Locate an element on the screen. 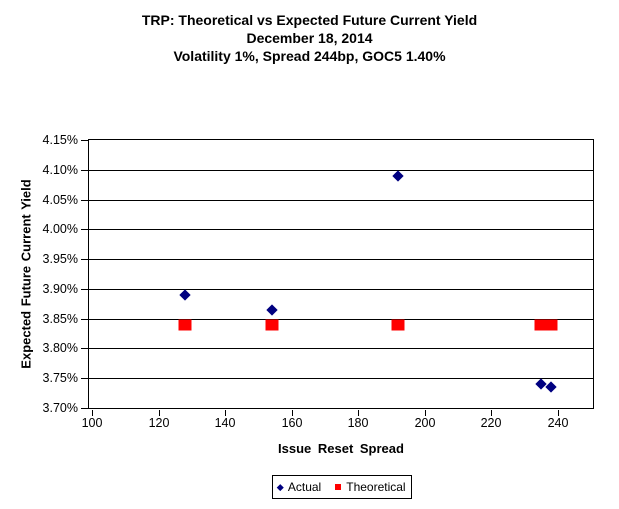  y-tick-label: 4.00% is located at coordinates (60, 229).